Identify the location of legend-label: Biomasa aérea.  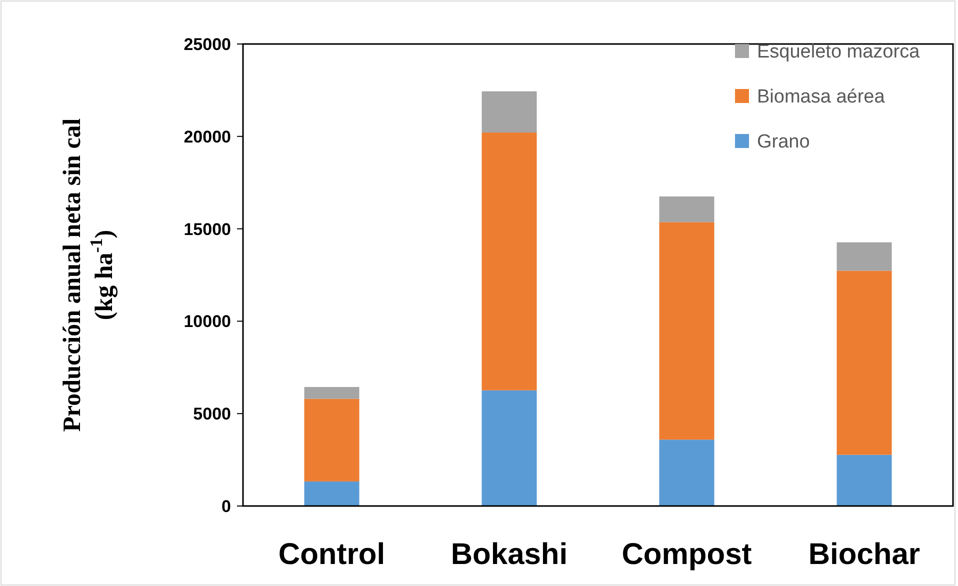
(821, 97).